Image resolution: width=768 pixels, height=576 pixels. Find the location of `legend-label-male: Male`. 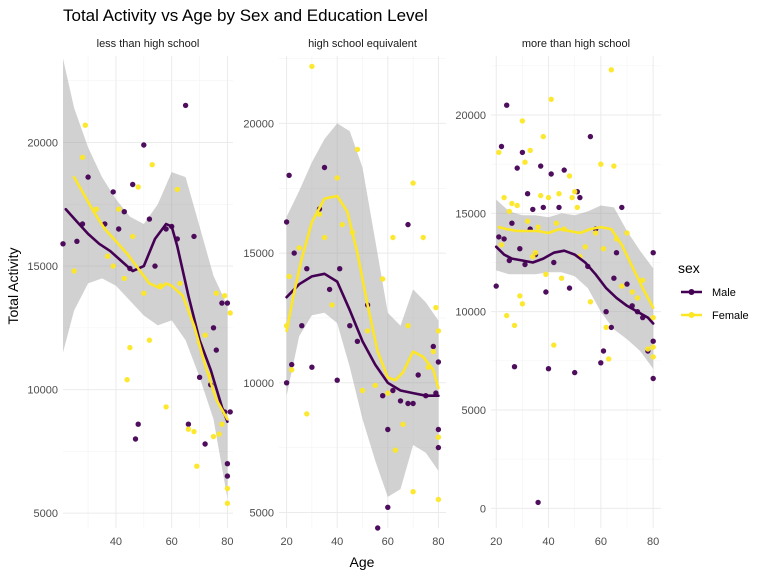

legend-label-male: Male is located at coordinates (724, 293).